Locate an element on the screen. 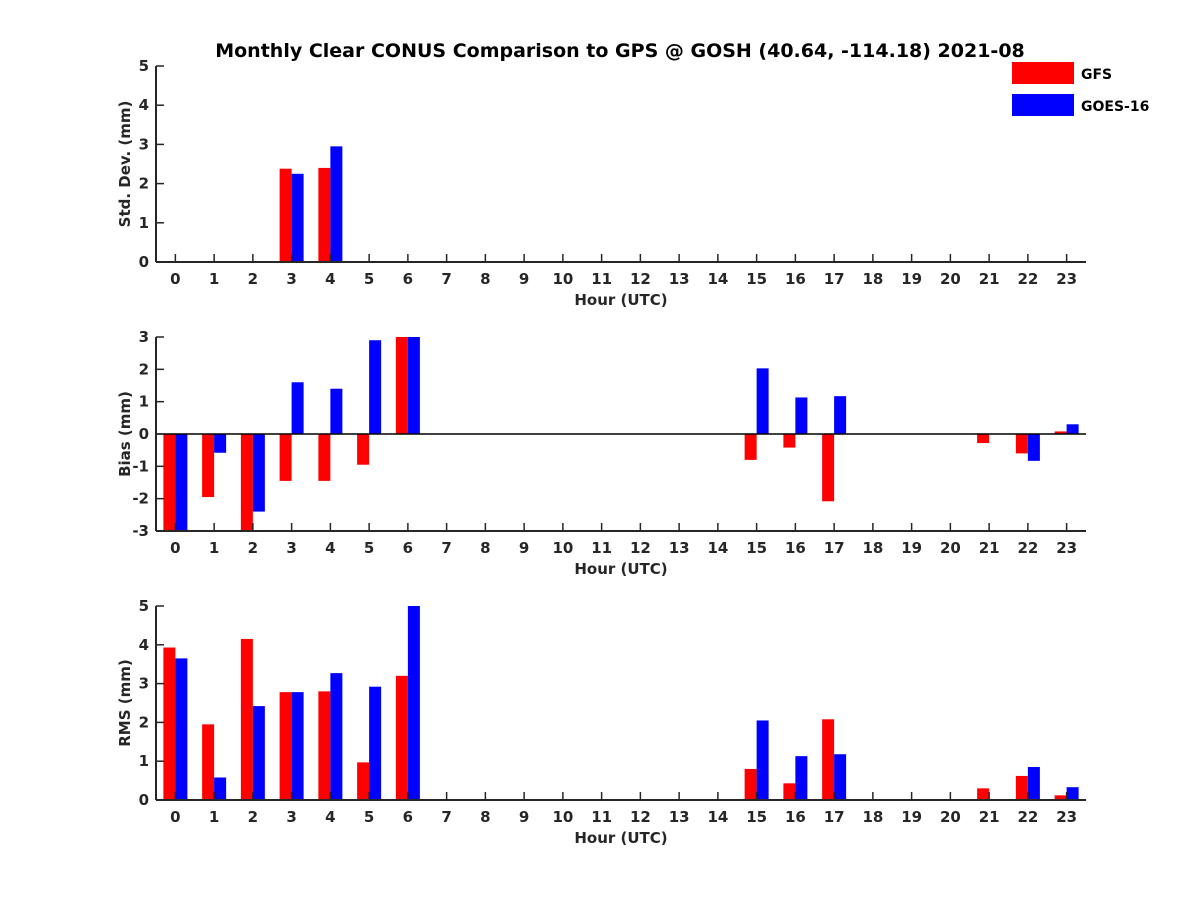  rms-x-tick-label: 3 is located at coordinates (291, 817).